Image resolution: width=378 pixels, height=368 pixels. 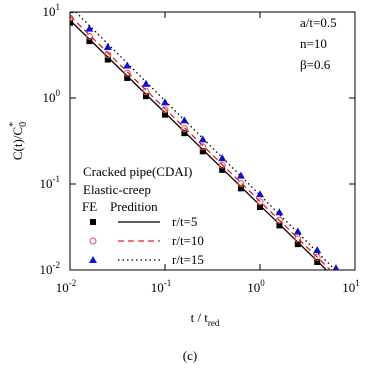 I want to click on caption: (c), so click(x=190, y=355).